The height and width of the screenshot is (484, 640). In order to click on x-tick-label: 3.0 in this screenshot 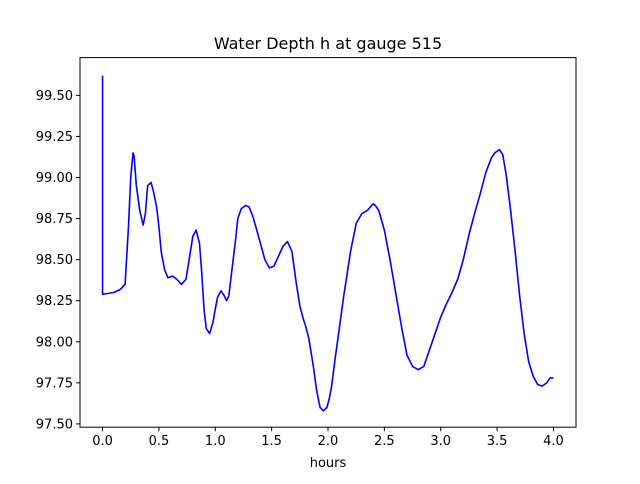, I will do `click(440, 441)`.